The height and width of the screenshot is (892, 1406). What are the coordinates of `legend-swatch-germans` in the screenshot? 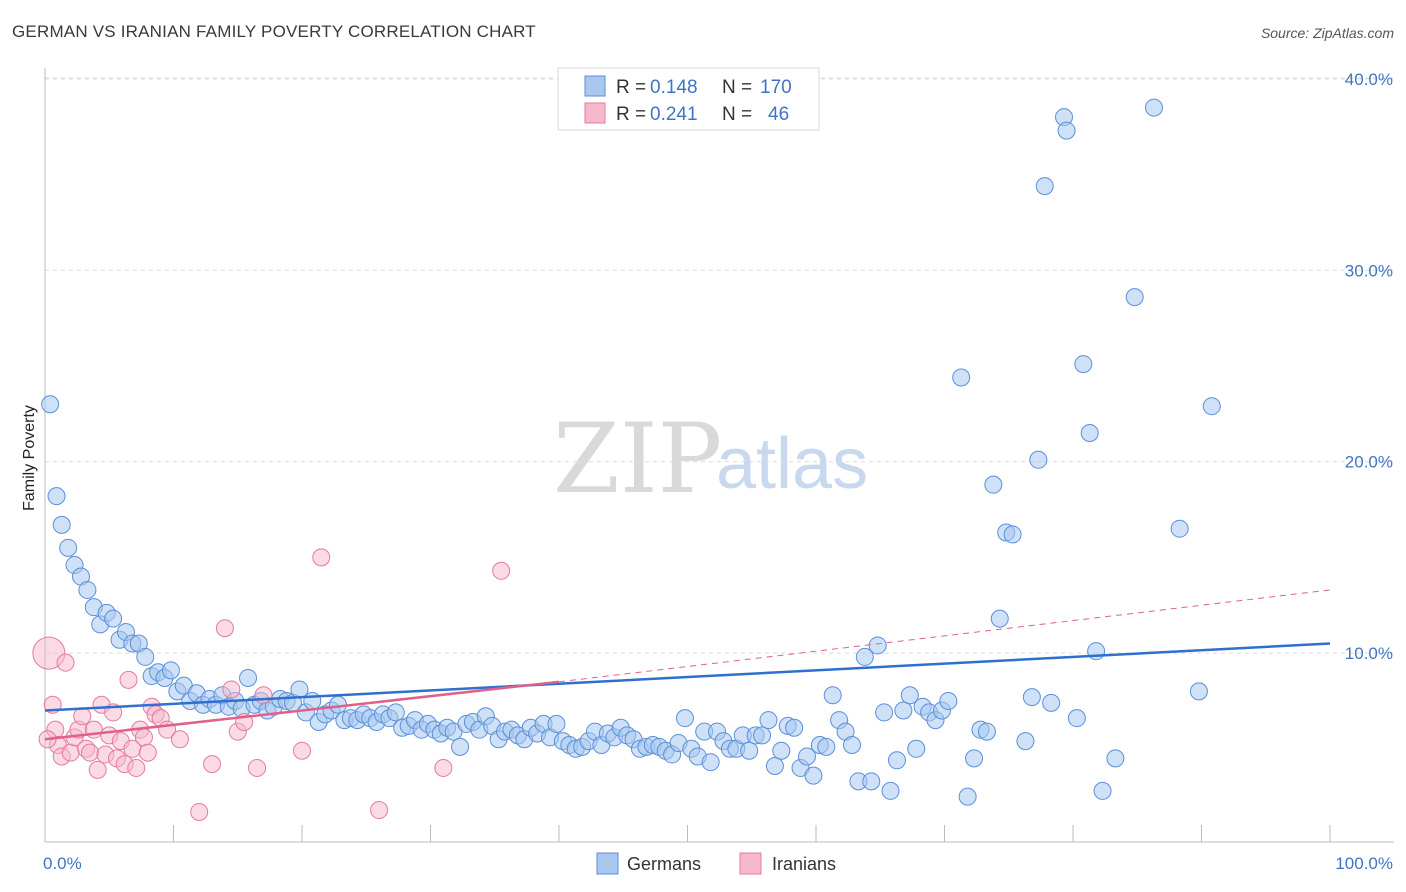 It's located at (595, 86).